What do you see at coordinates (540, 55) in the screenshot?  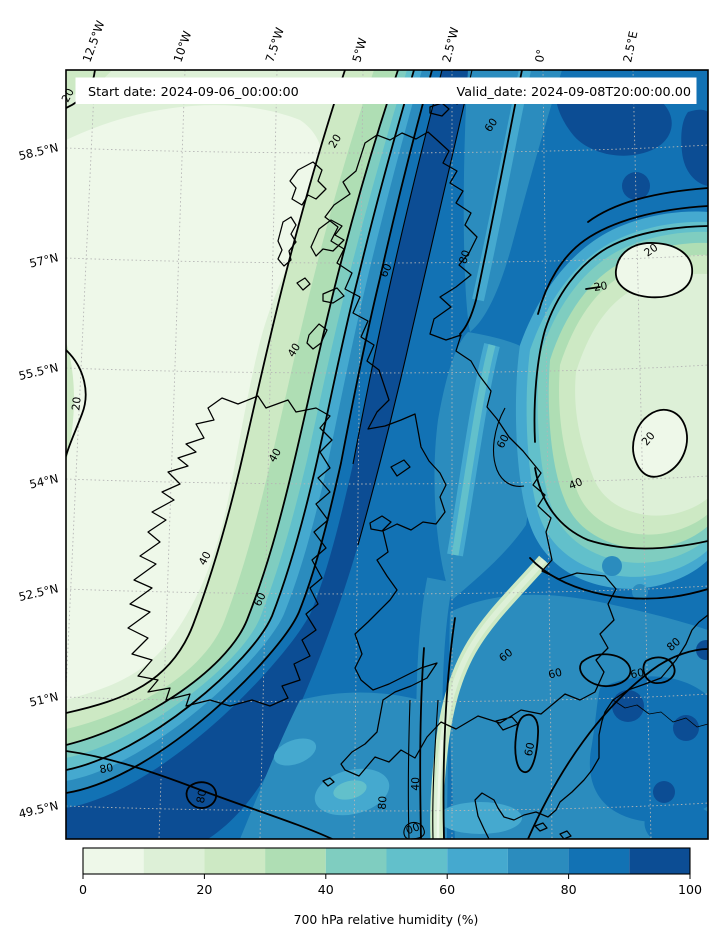 I see `lon-tick-label: 0°` at bounding box center [540, 55].